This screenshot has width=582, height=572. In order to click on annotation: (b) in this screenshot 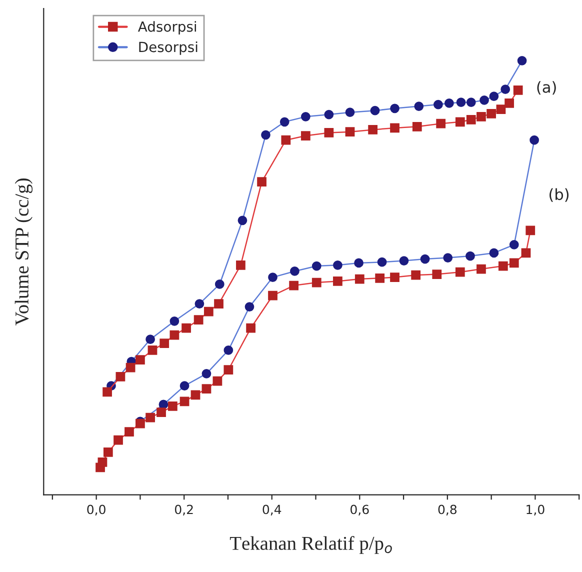, I will do `click(559, 195)`.